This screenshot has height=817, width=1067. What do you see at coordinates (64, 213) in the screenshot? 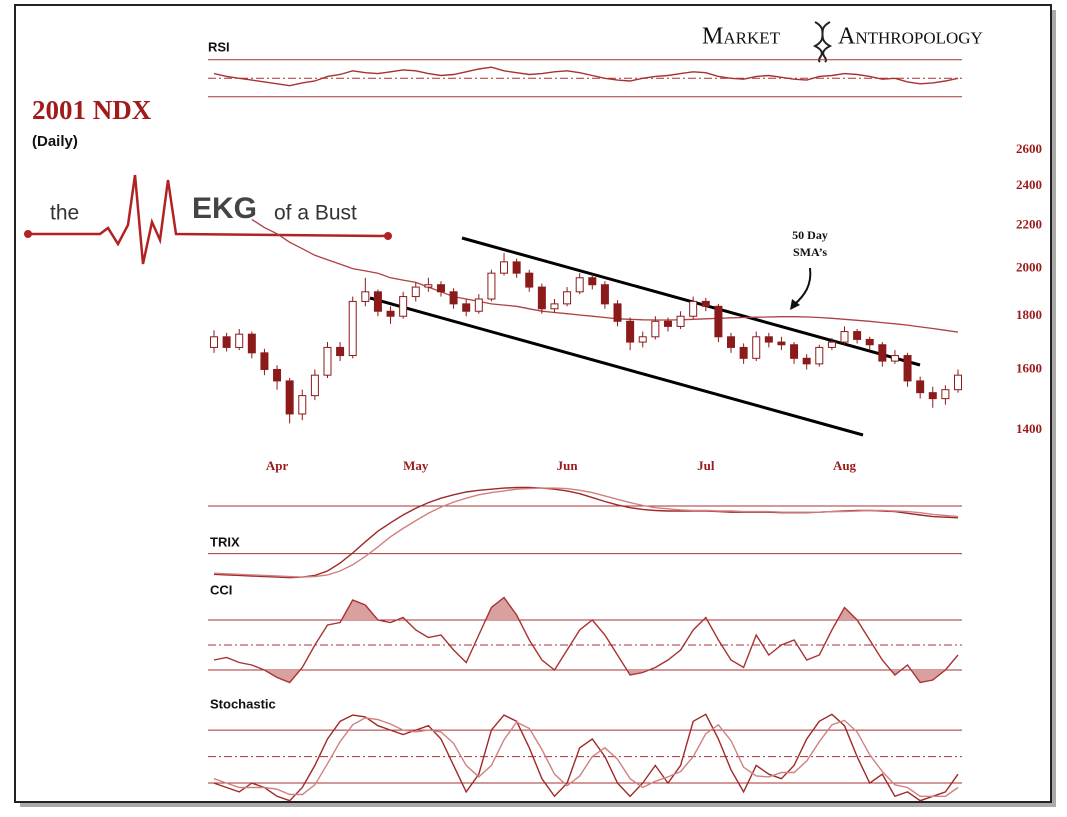
I see `ekg-text: the` at bounding box center [64, 213].